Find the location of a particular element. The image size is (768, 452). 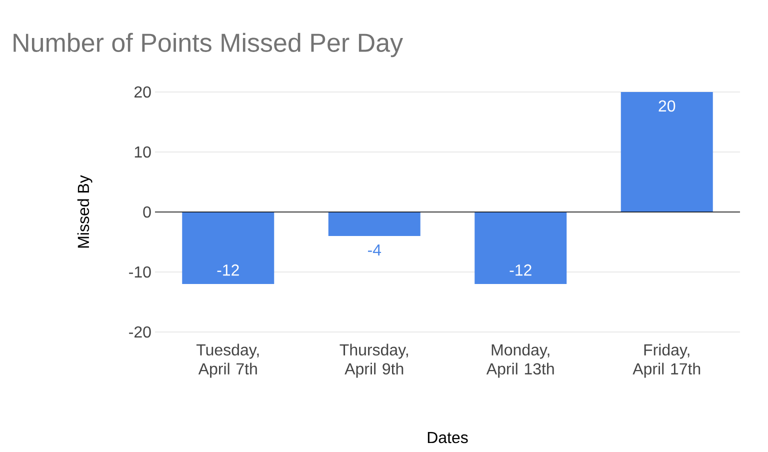

chart-title: Number of Points Missed Per Day is located at coordinates (209, 45).